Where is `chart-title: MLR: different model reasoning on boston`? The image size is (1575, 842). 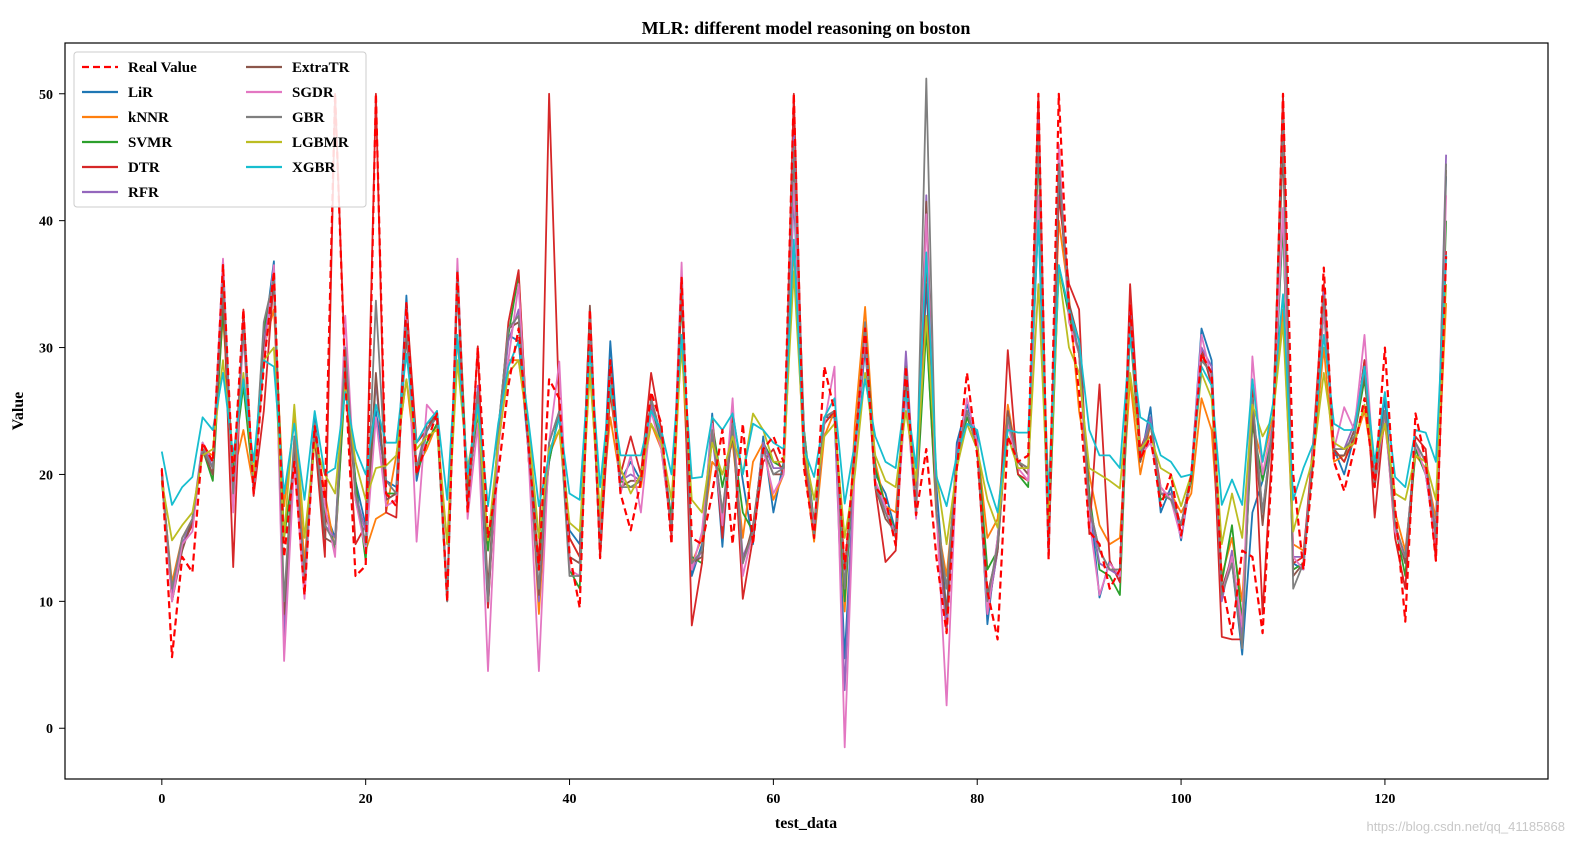
chart-title: MLR: different model reasoning on boston is located at coordinates (806, 28).